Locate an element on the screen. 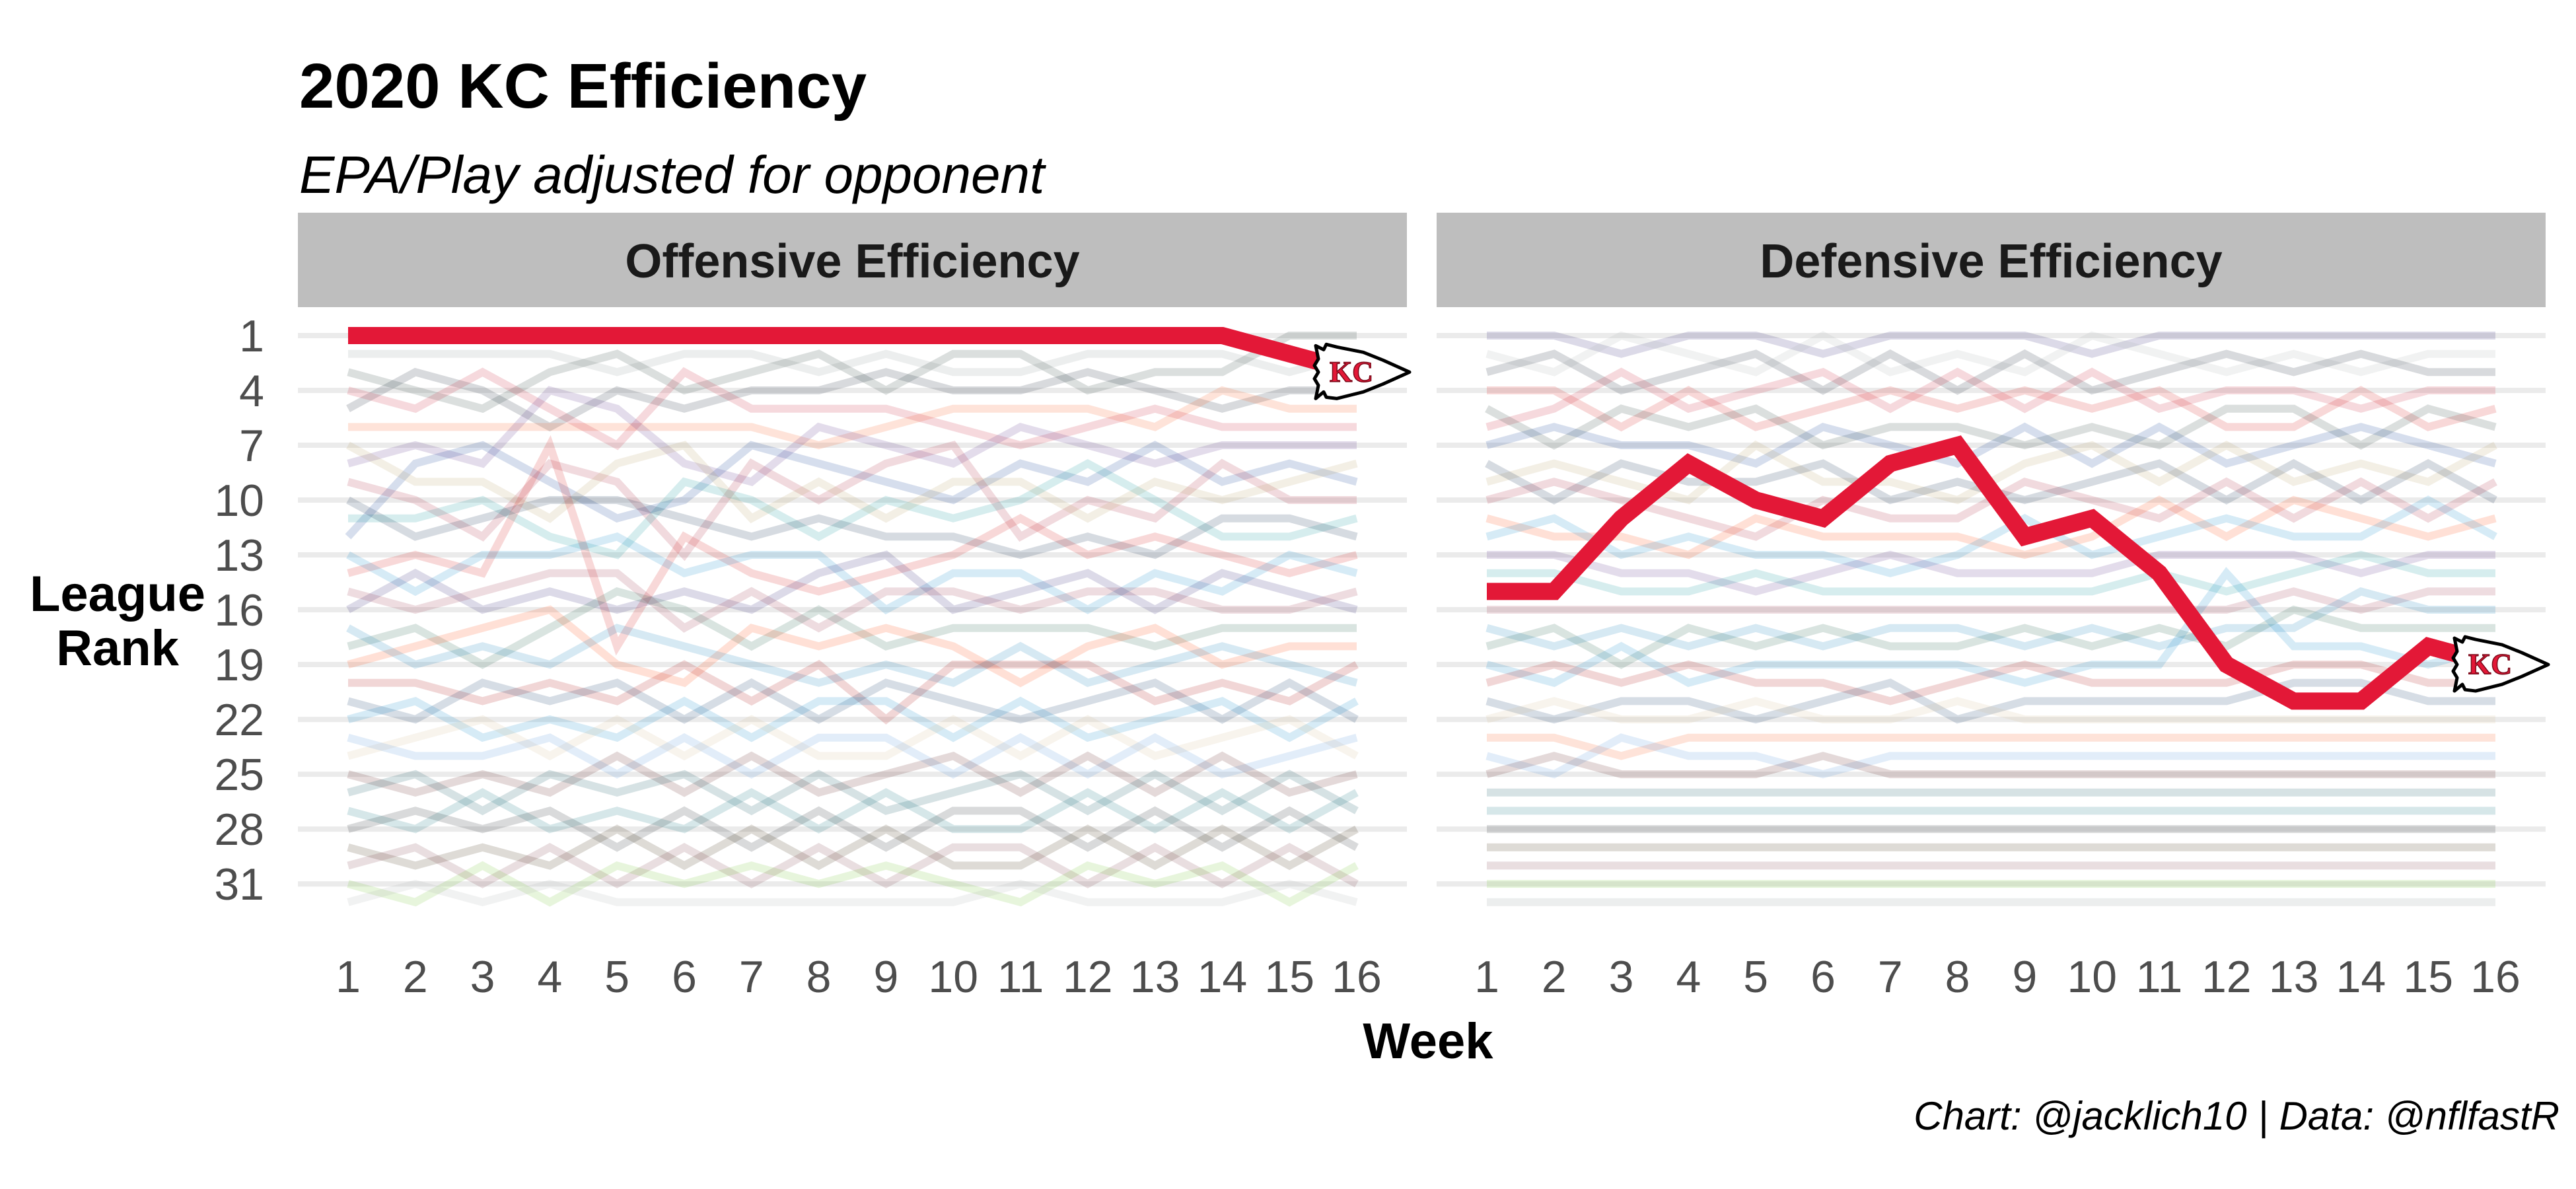 This screenshot has width=2576, height=1189. strip-label-defense: Defensive Efficiency is located at coordinates (1991, 261).